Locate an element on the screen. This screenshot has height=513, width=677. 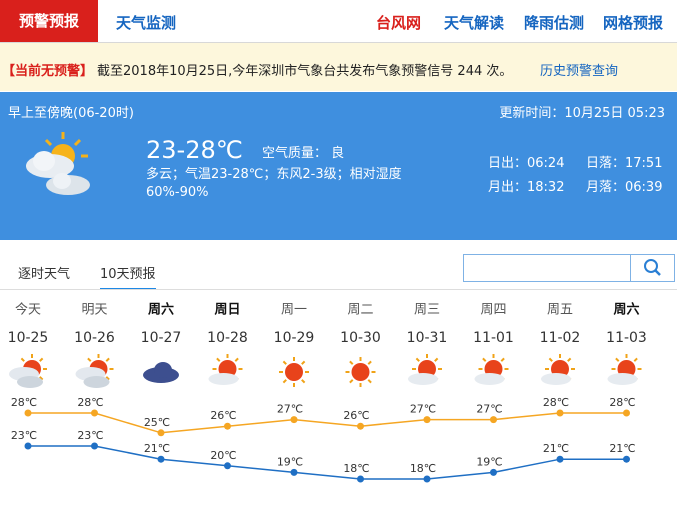
link: 台风网 is located at coordinates (399, 23).